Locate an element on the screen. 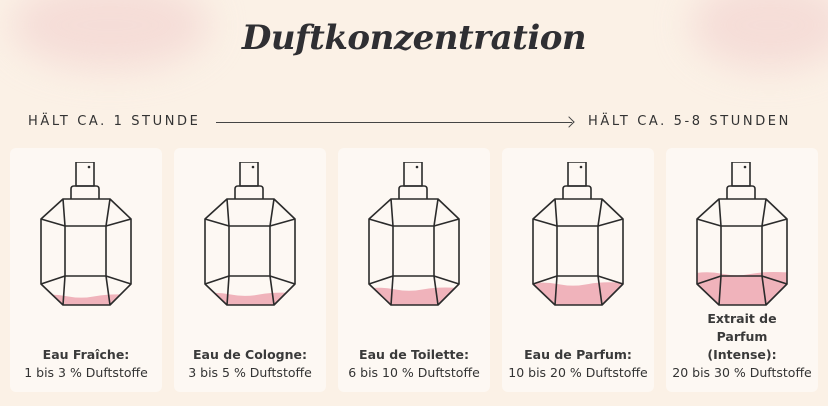  bottle-card: Eau de Cologne: 3 bis 5 % Duftstoffe is located at coordinates (250, 270).